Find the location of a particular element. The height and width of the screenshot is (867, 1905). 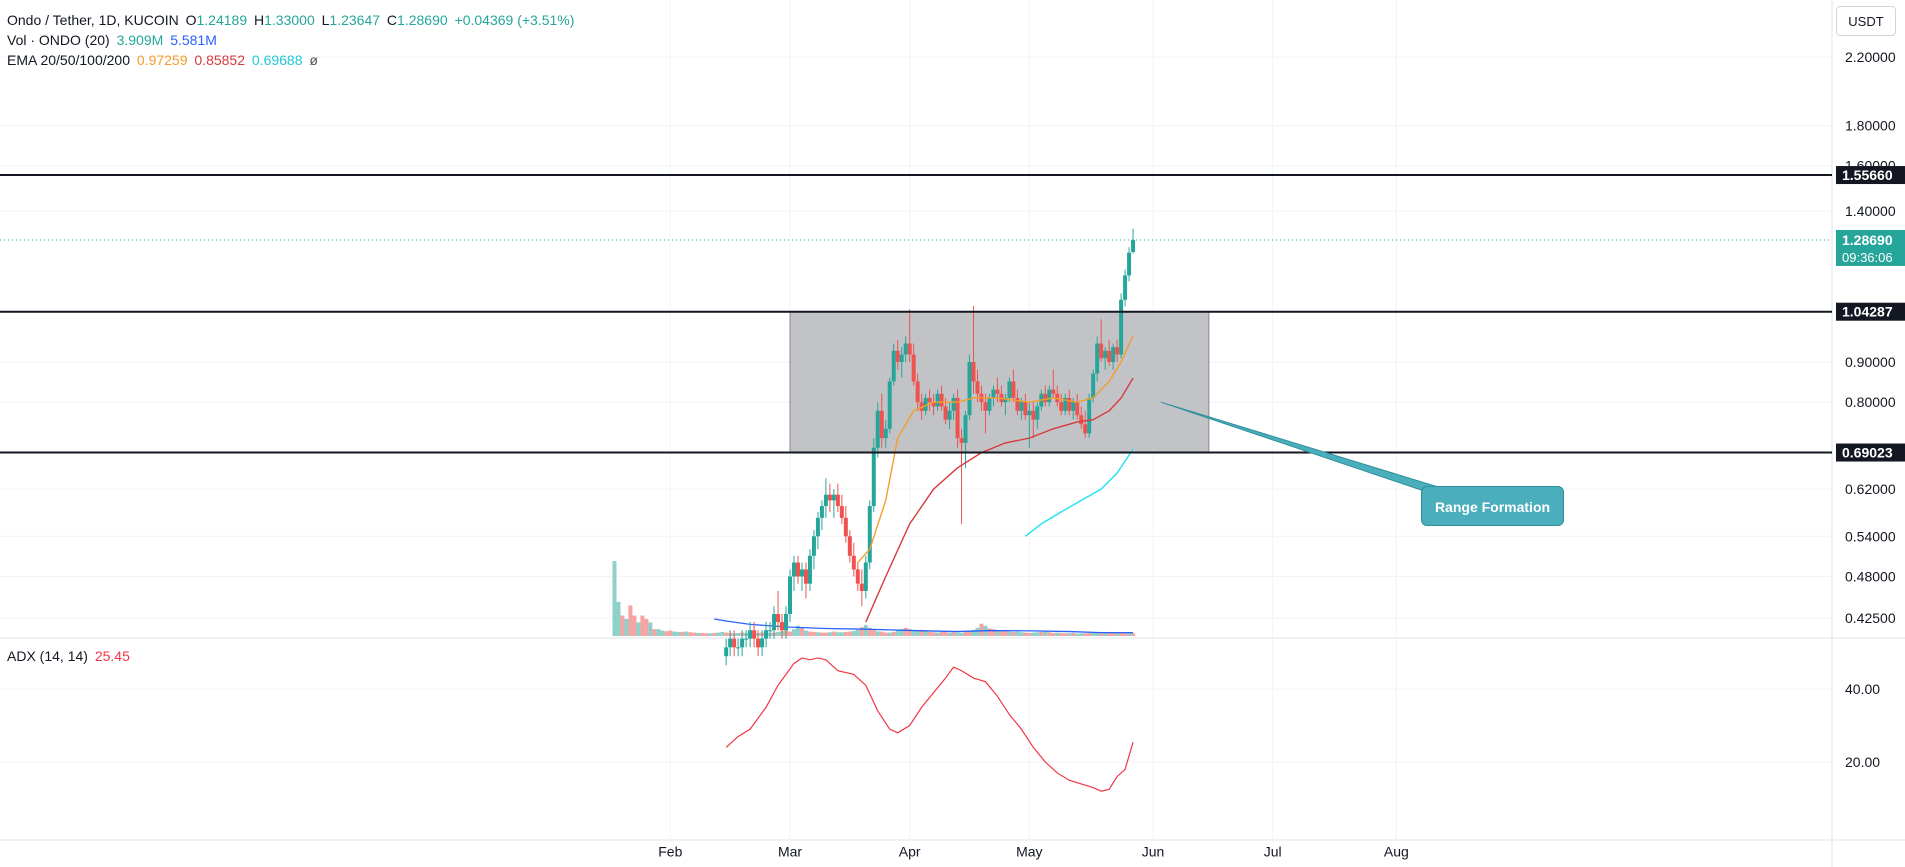

volume-legend-value-1: 3.909M is located at coordinates (140, 40).